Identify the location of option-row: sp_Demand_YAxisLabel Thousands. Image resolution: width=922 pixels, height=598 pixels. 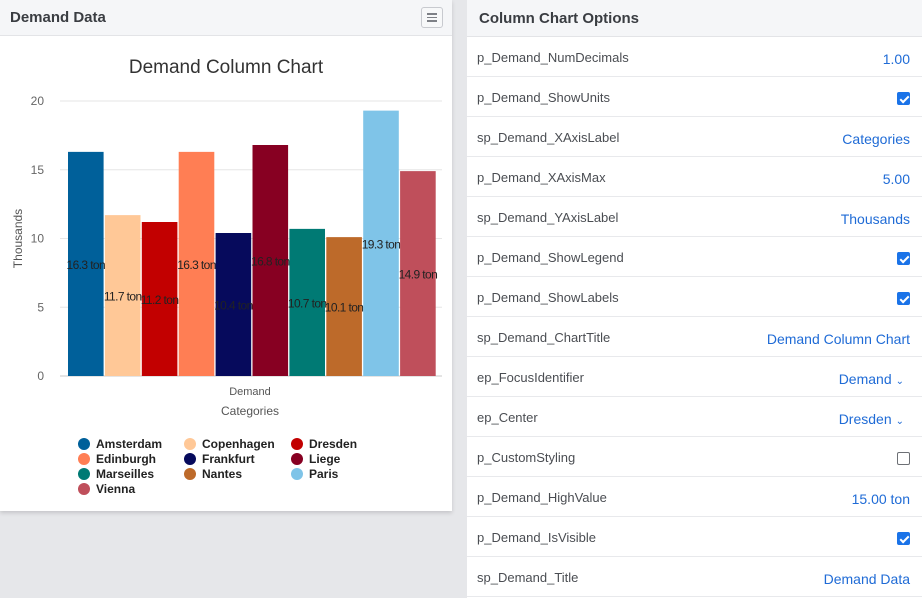
(694, 217).